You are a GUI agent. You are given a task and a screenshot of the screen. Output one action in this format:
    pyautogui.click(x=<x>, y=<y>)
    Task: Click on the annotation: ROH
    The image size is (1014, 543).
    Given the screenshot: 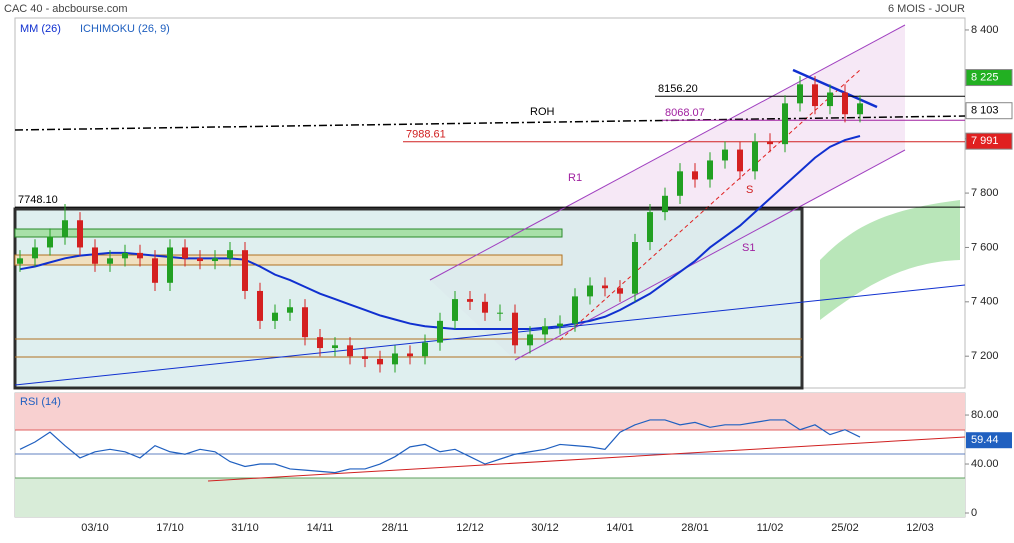 What is the action you would take?
    pyautogui.click(x=542, y=112)
    